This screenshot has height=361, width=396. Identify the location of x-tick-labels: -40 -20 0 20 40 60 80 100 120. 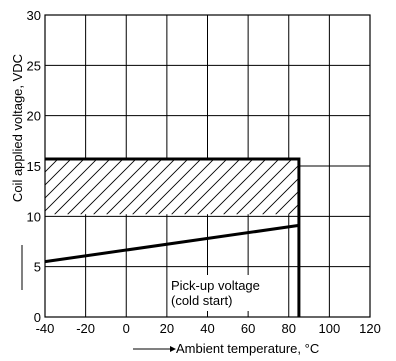
(208, 328).